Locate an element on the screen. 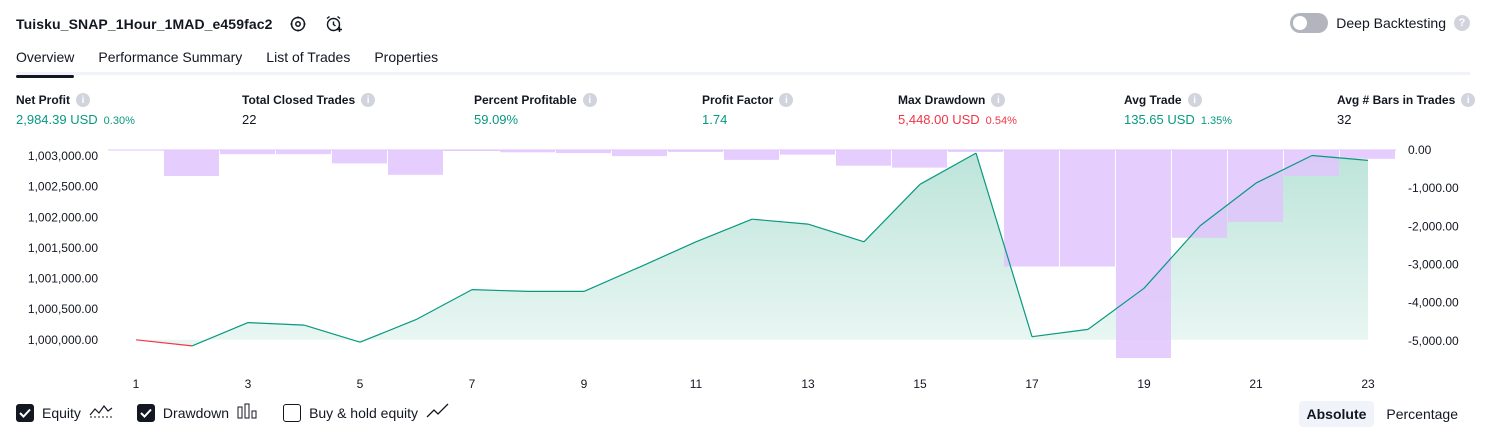  metric-percent: 1.35% is located at coordinates (1216, 121).